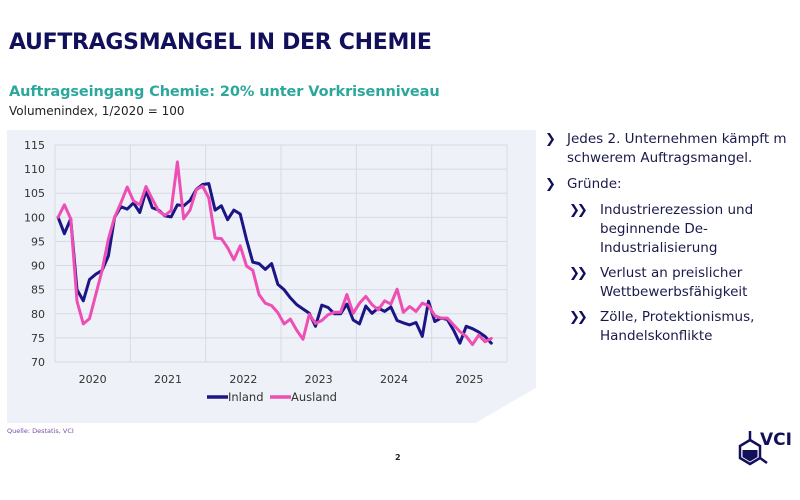 This screenshot has height=500, width=800. What do you see at coordinates (398, 457) in the screenshot?
I see `page-number: 2` at bounding box center [398, 457].